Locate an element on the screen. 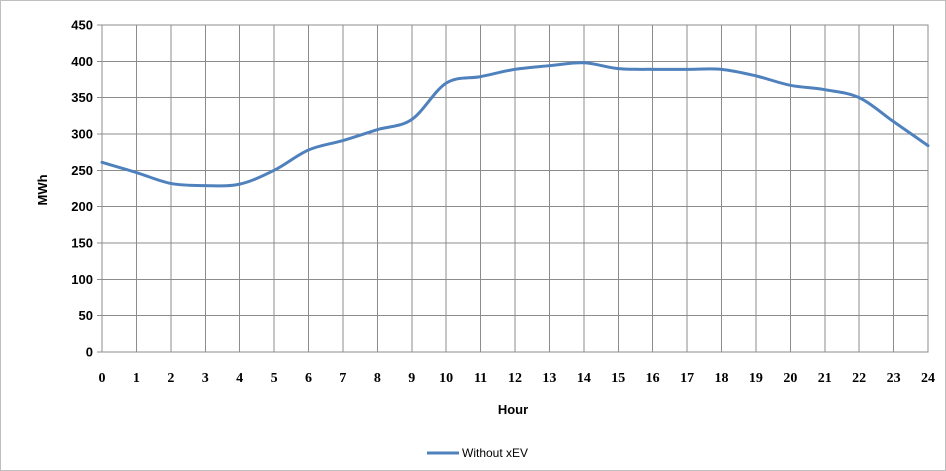 The image size is (946, 471). x-tick-label: 22 is located at coordinates (859, 378).